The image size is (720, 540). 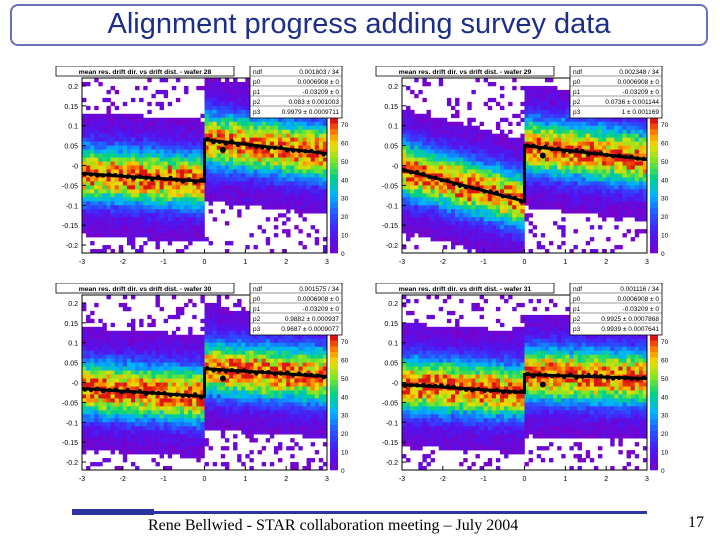 What do you see at coordinates (639, 72) in the screenshot?
I see `stat-value: 0.002348 / 34` at bounding box center [639, 72].